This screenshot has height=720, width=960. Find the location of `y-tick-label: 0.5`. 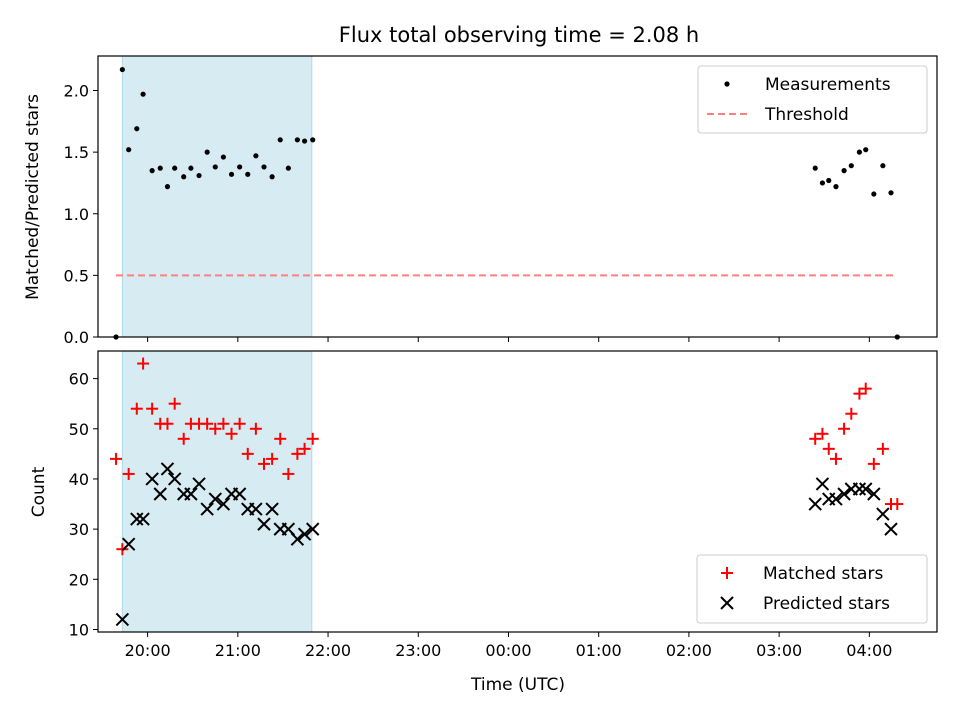

y-tick-label: 0.5 is located at coordinates (76, 275).